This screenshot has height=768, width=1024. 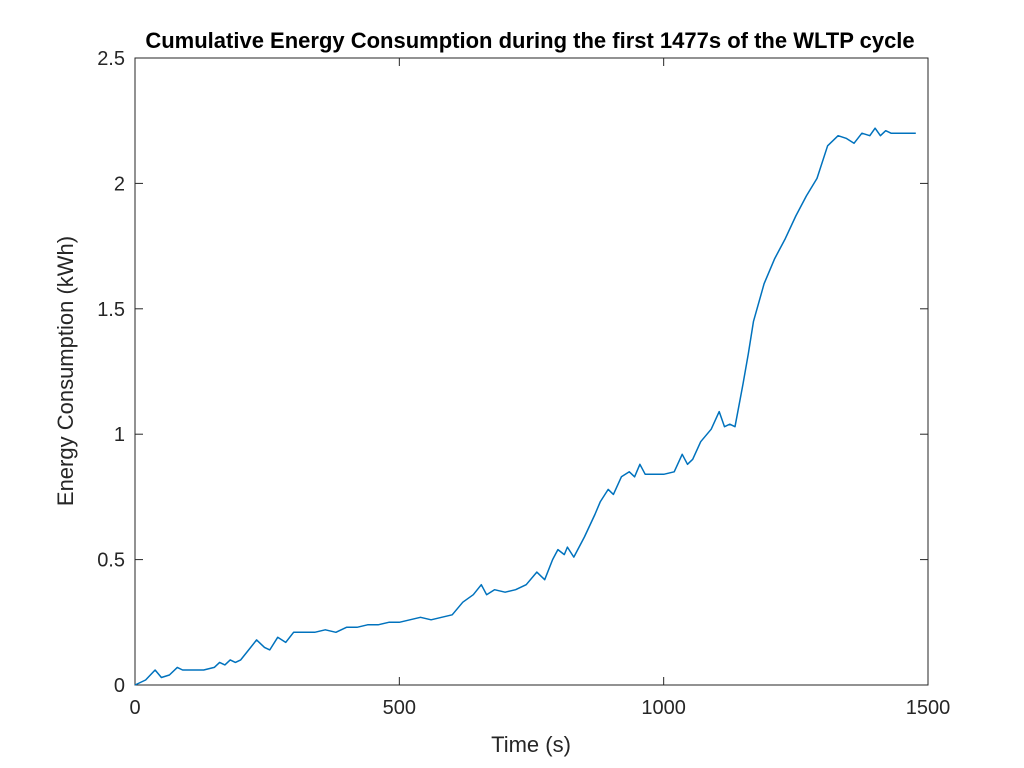 I want to click on y-tick-label: 0, so click(x=119, y=686).